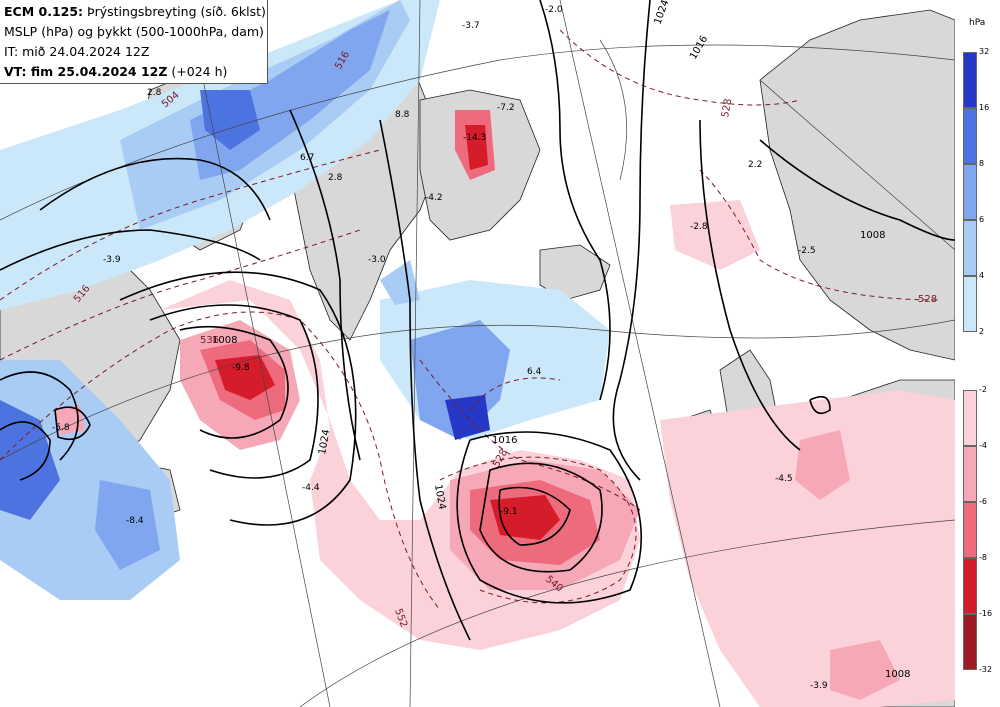 This screenshot has width=1000, height=707. What do you see at coordinates (434, 198) in the screenshot?
I see `tendency-label: -4.2` at bounding box center [434, 198].